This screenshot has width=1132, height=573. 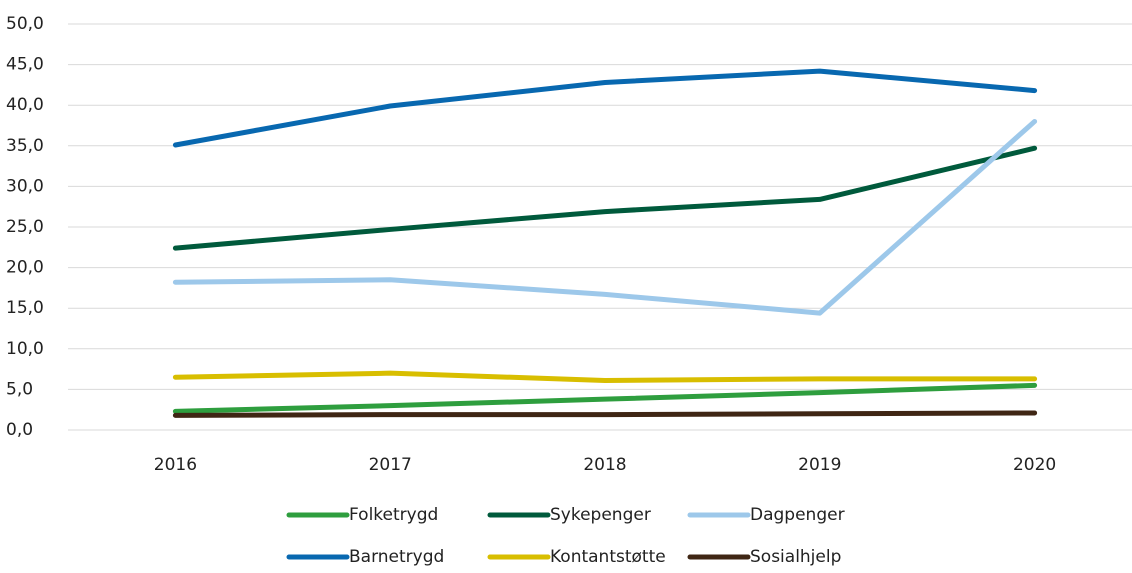 I want to click on y-tick-label: 0,0, so click(x=19, y=430).